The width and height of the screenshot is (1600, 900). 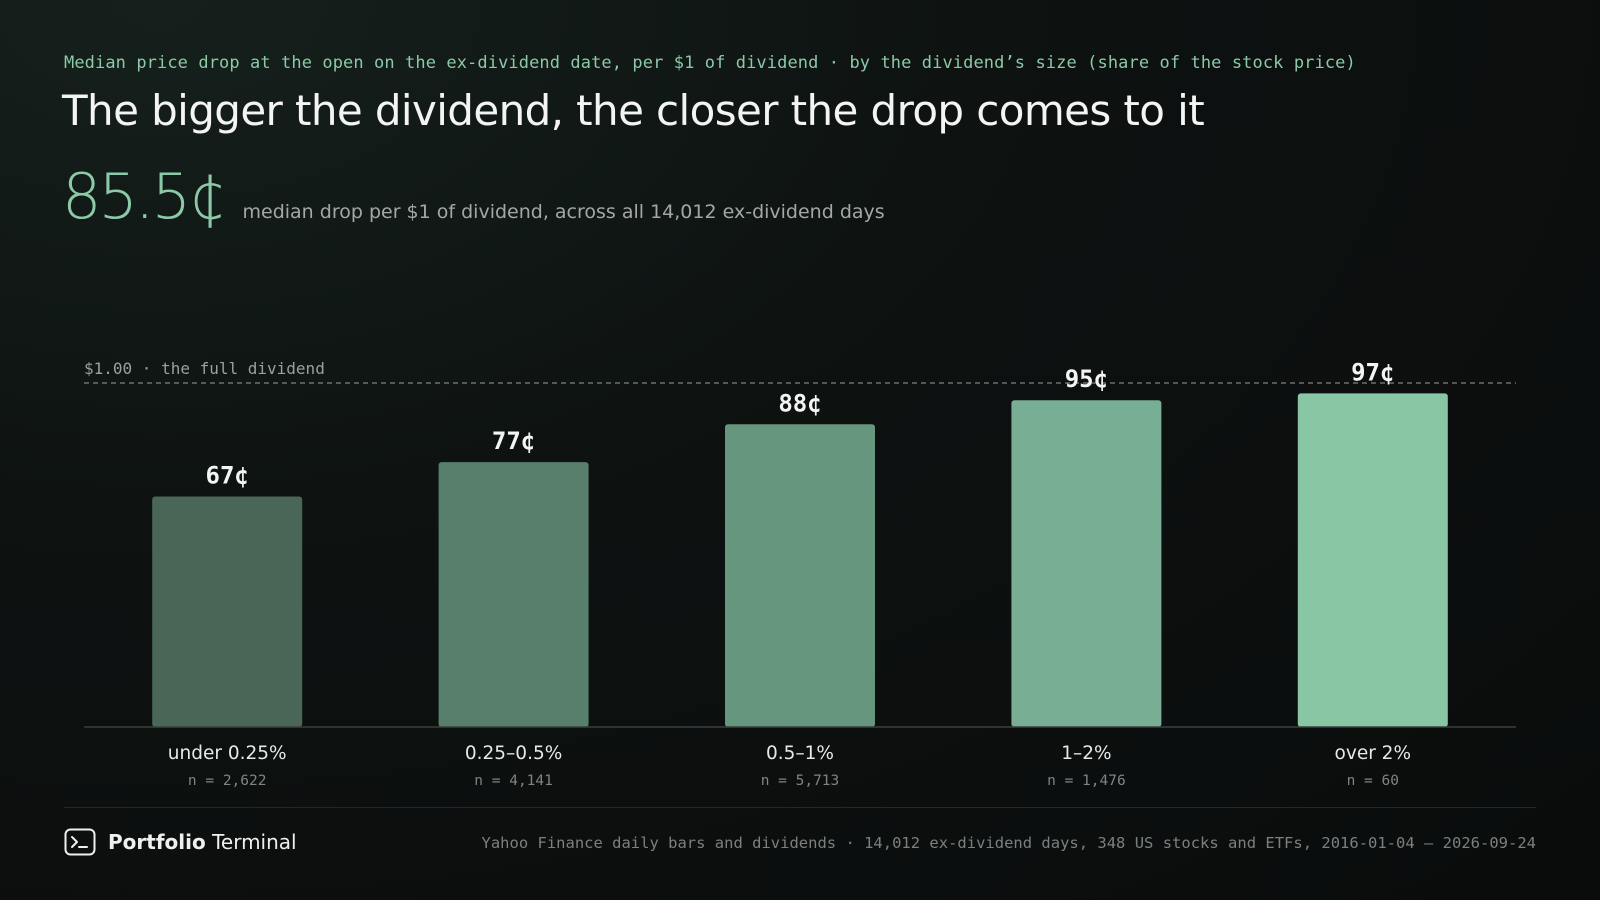 What do you see at coordinates (1373, 781) in the screenshot?
I see `count-label: n = 60` at bounding box center [1373, 781].